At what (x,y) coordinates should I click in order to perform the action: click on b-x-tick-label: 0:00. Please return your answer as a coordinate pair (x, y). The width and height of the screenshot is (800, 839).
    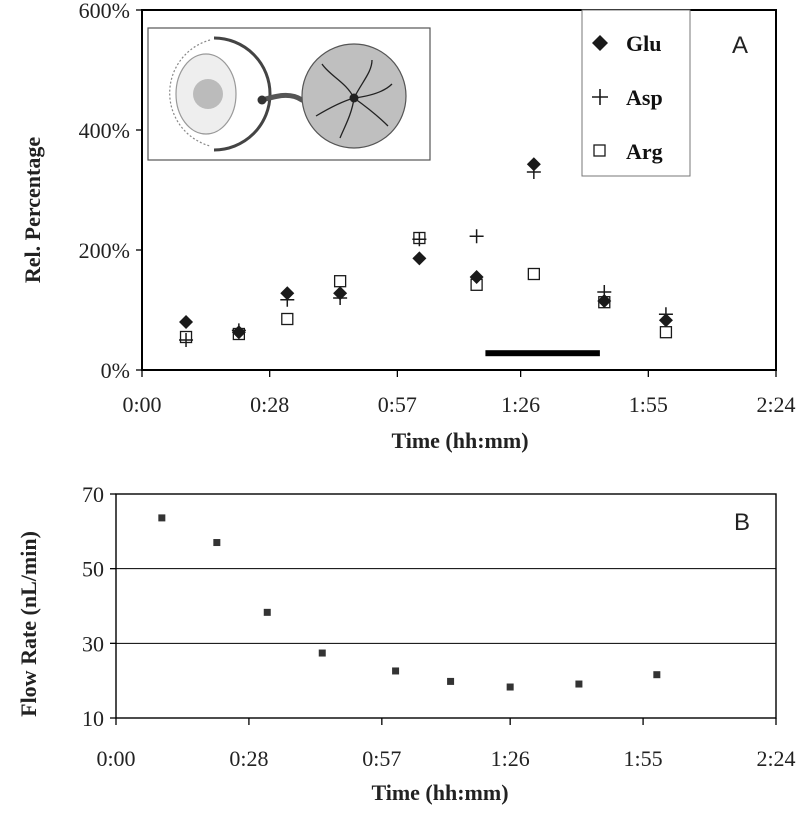
    Looking at the image, I should click on (115, 758).